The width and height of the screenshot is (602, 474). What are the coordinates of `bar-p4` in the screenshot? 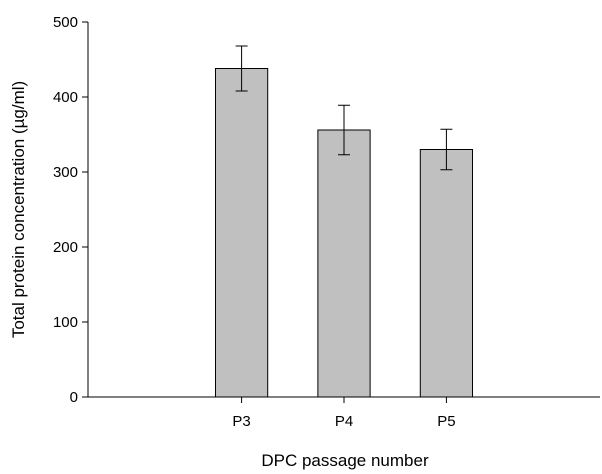 It's located at (344, 263).